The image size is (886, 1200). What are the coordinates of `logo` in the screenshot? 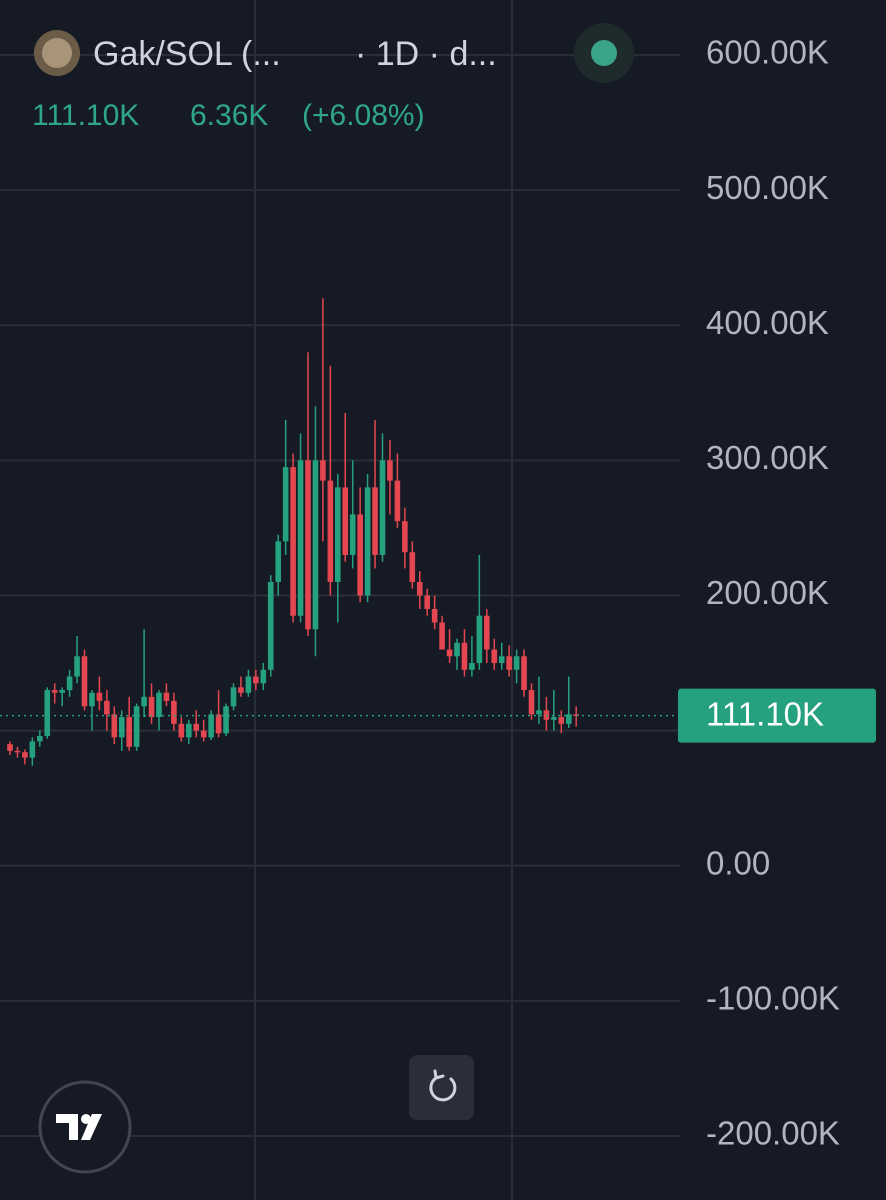 It's located at (85, 1127).